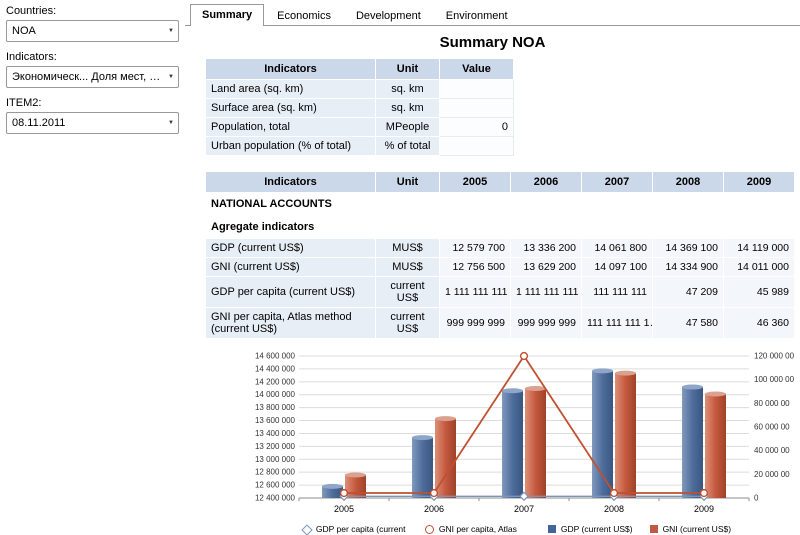 Image resolution: width=800 pixels, height=535 pixels. Describe the element at coordinates (772, 427) in the screenshot. I see `svg-text: 60 000 00` at that location.